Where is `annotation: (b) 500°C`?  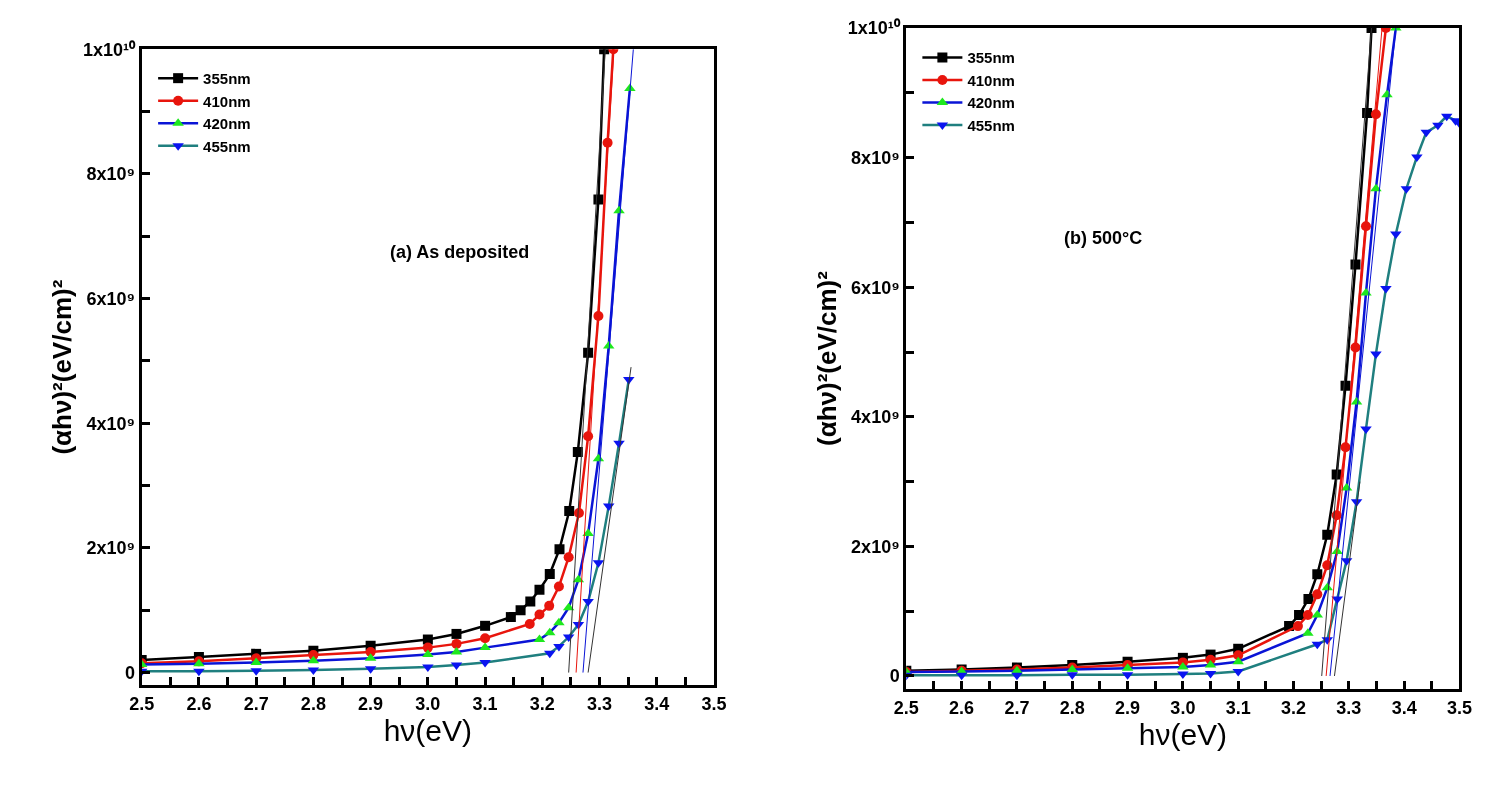 annotation: (b) 500°C is located at coordinates (1103, 238).